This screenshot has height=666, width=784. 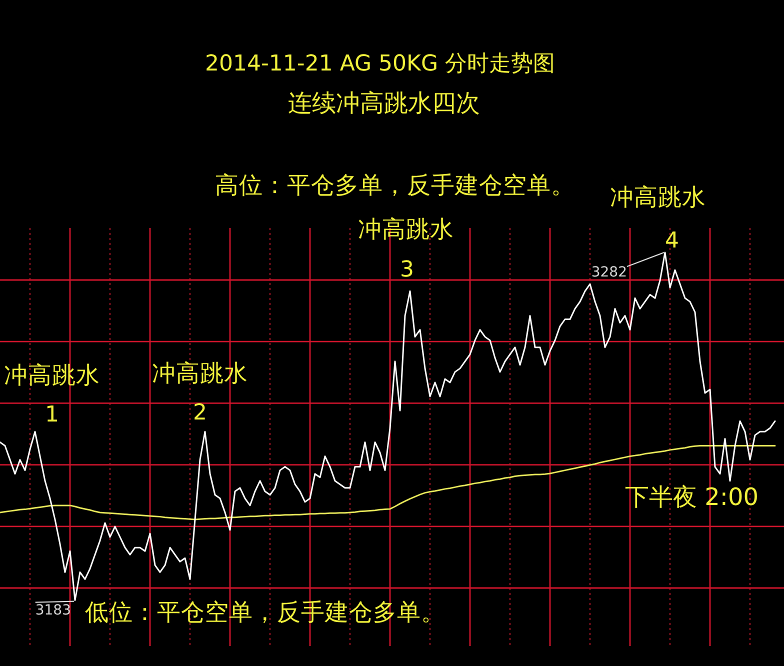 What do you see at coordinates (672, 241) in the screenshot?
I see `annotation: 4` at bounding box center [672, 241].